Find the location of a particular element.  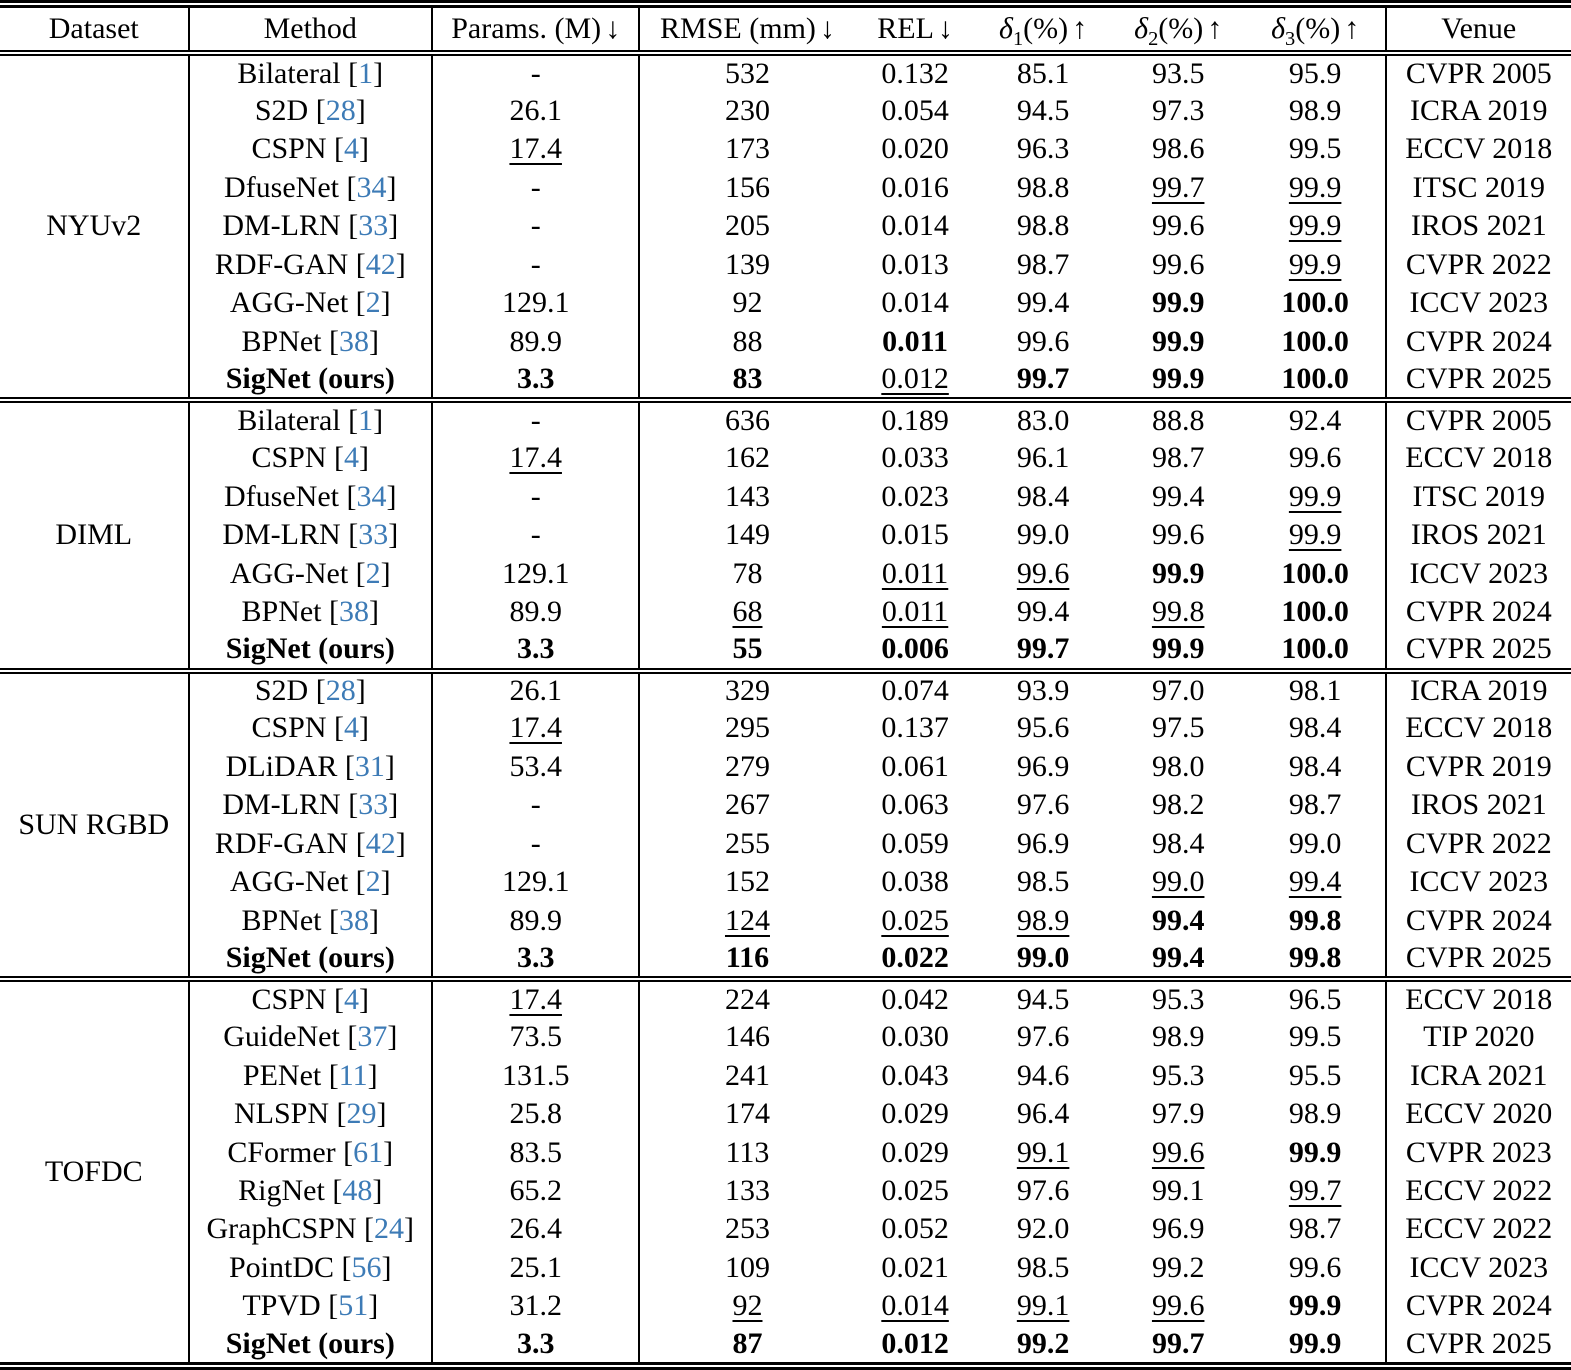

rel-cell: 0.054 is located at coordinates (915, 110).